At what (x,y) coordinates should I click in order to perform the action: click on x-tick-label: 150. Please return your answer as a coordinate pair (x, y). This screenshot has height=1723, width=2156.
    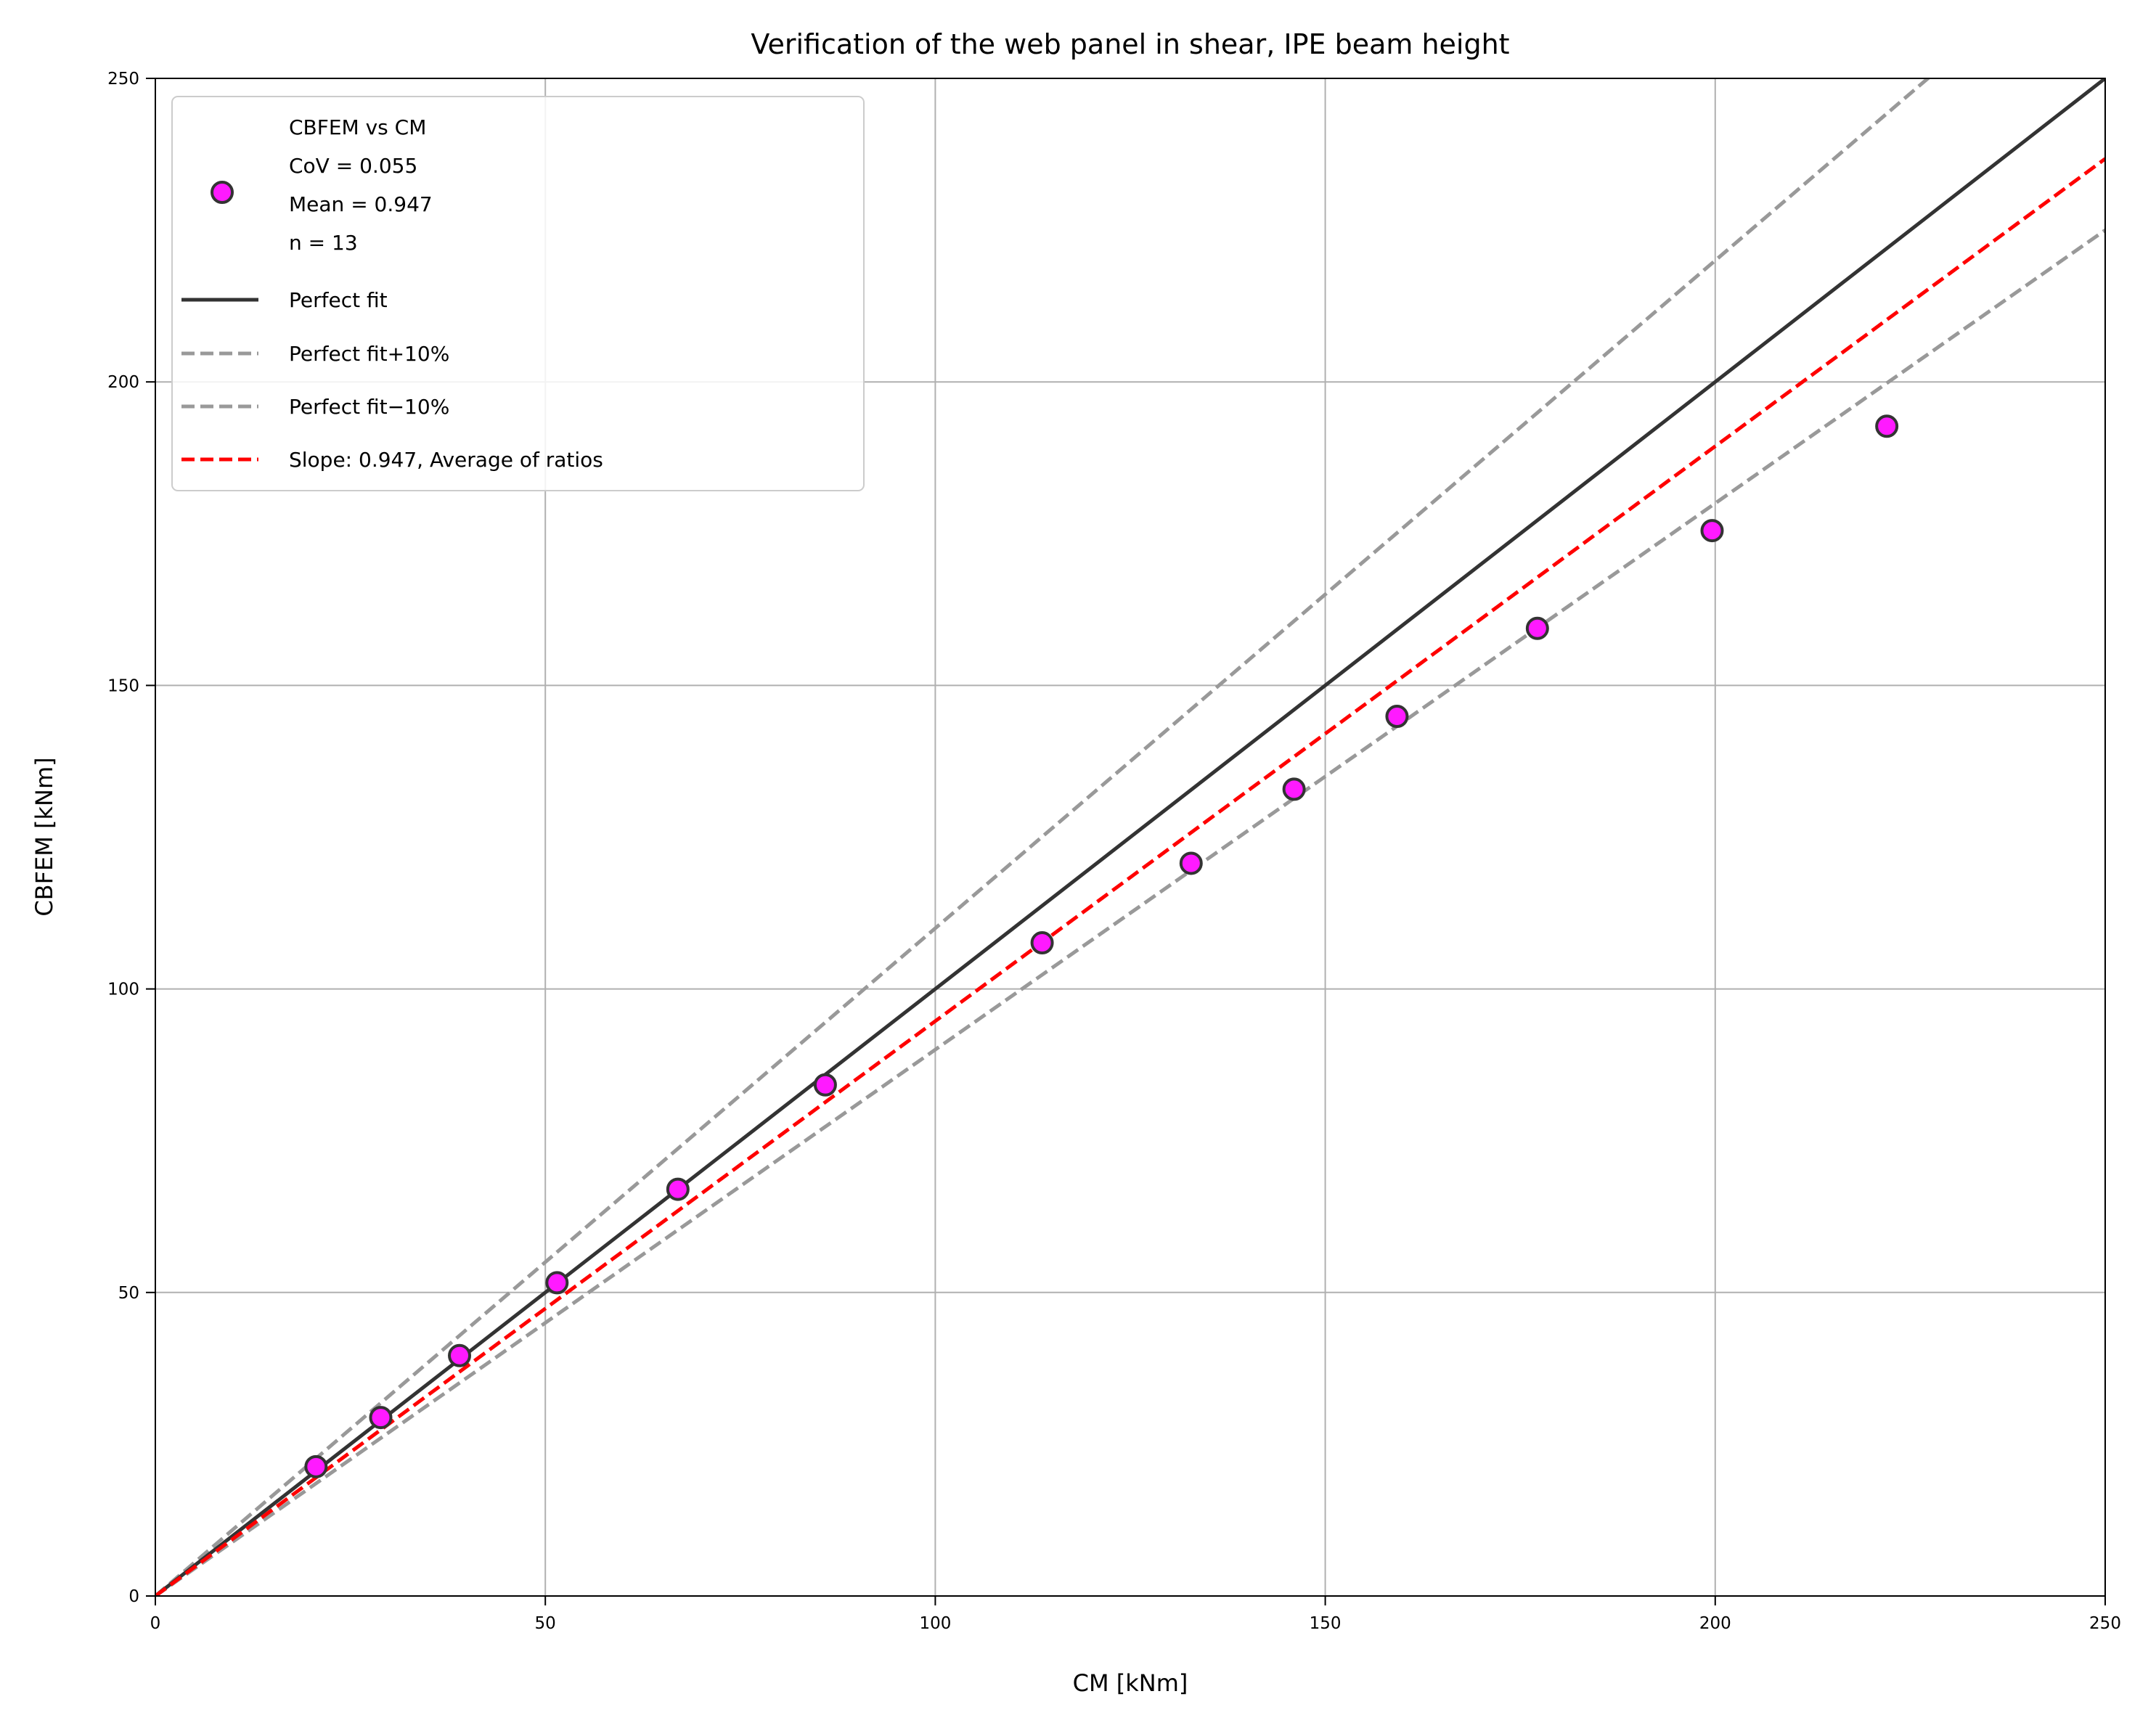
    Looking at the image, I should click on (1326, 1623).